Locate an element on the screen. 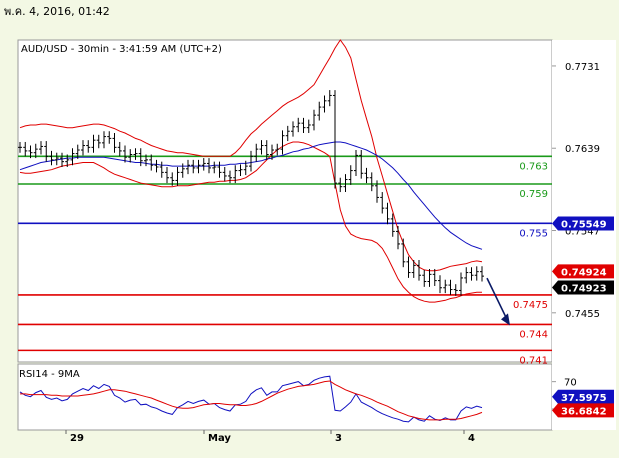 The width and height of the screenshot is (619, 458). x-tick-label: 3 is located at coordinates (338, 438).